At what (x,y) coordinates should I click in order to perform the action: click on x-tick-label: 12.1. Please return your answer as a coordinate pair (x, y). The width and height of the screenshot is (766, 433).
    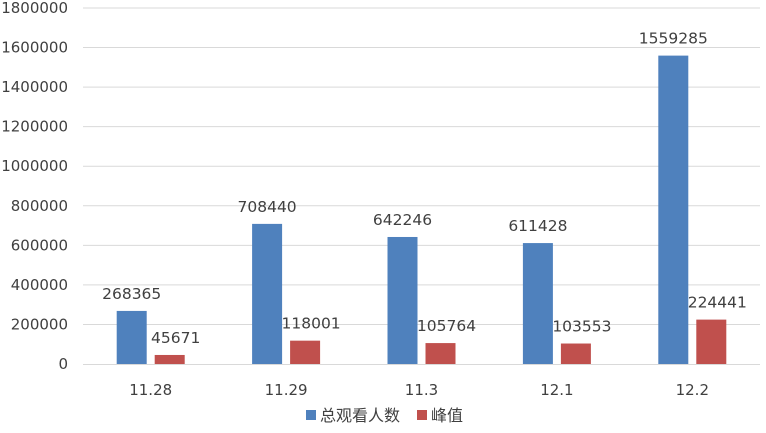
    Looking at the image, I should click on (556, 390).